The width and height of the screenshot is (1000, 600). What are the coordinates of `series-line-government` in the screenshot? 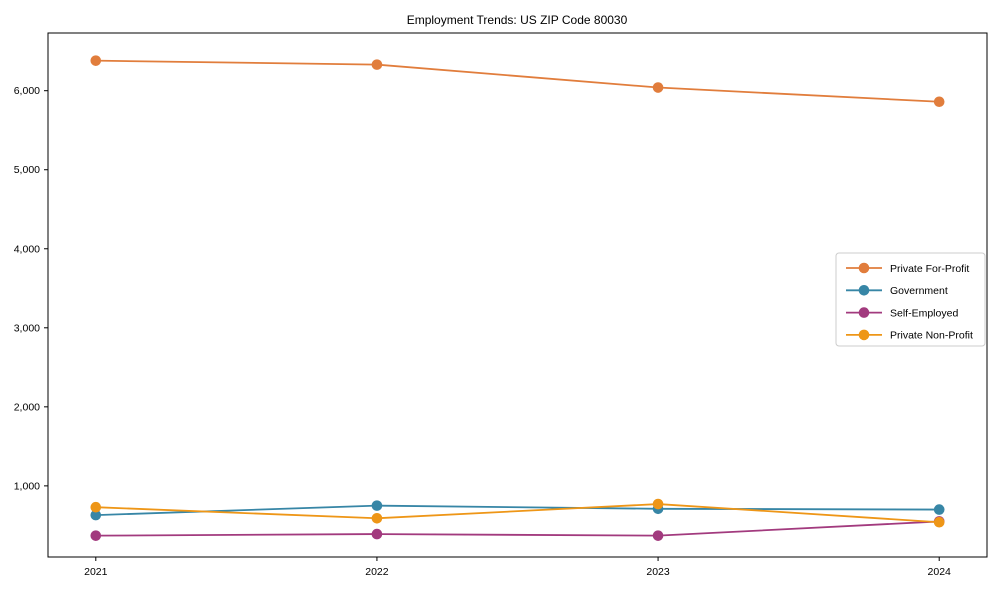 It's located at (517, 510).